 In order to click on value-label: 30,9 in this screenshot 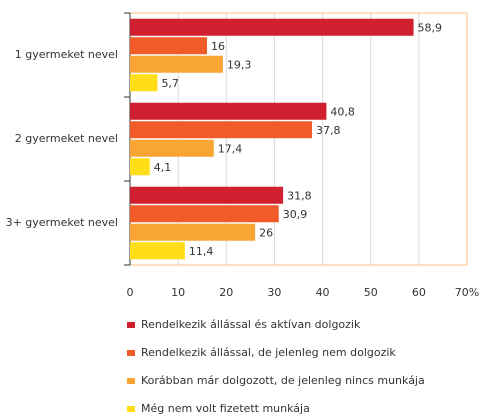, I will do `click(295, 214)`.